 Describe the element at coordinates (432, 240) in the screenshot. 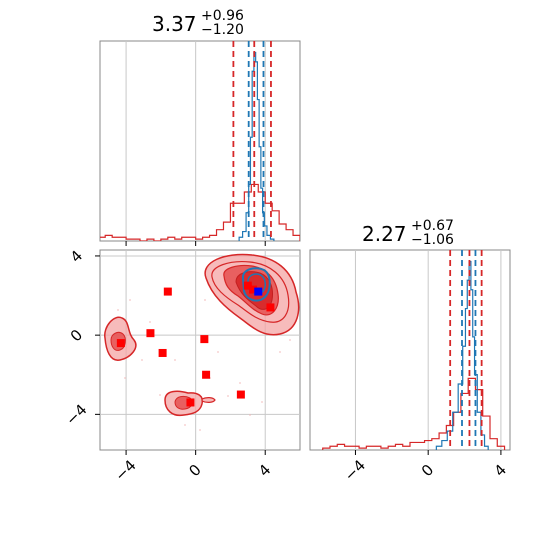

I see `title-right-minus: −1.06` at that location.